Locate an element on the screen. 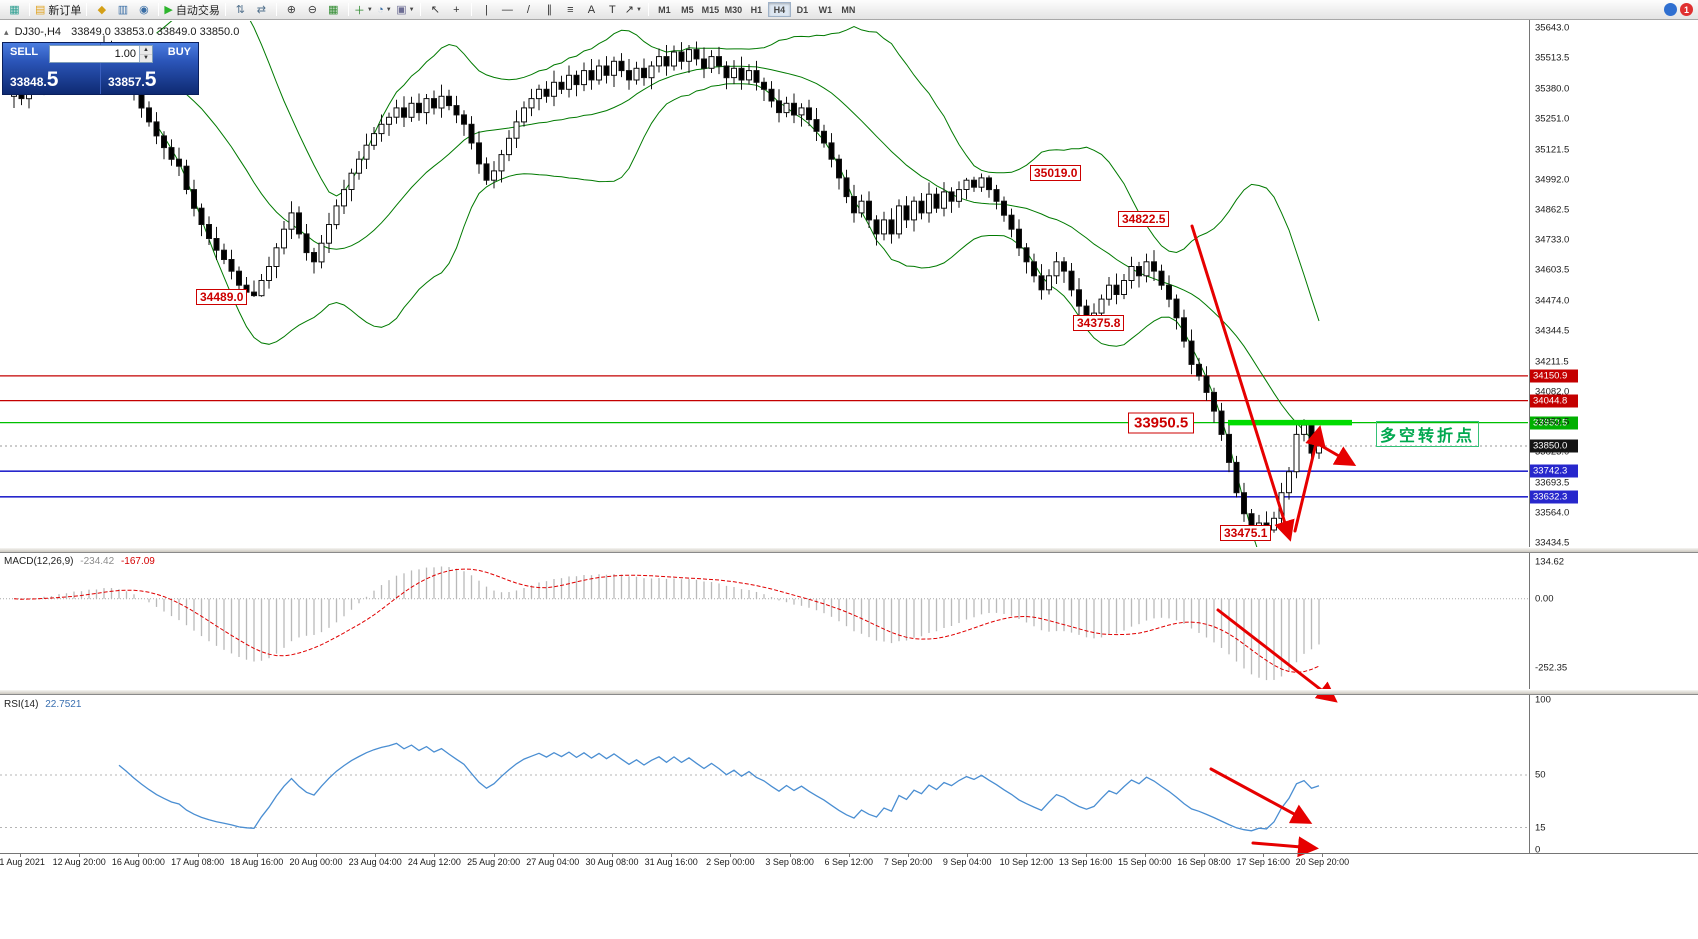 This screenshot has width=1698, height=939. chart-profiles-icon: ◆ is located at coordinates (101, 10).